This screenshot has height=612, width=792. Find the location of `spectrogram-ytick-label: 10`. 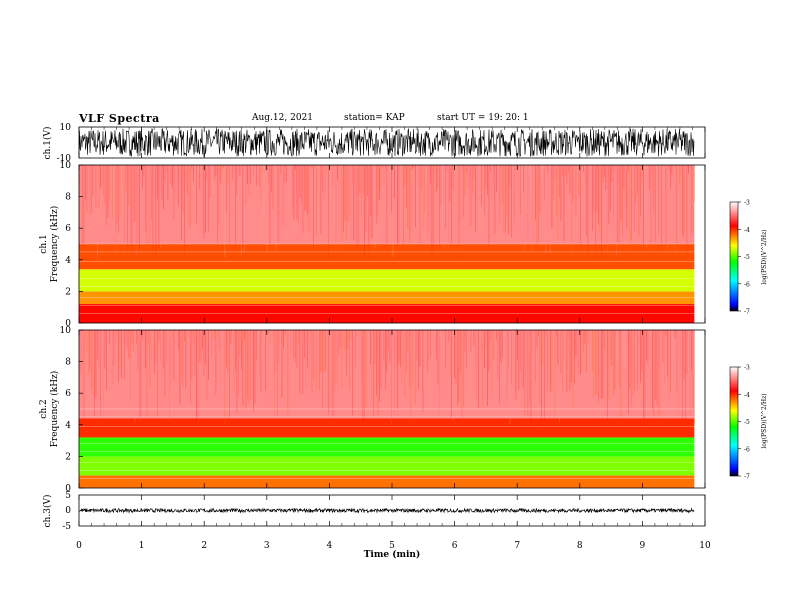

spectrogram-ytick-label: 10 is located at coordinates (66, 331).